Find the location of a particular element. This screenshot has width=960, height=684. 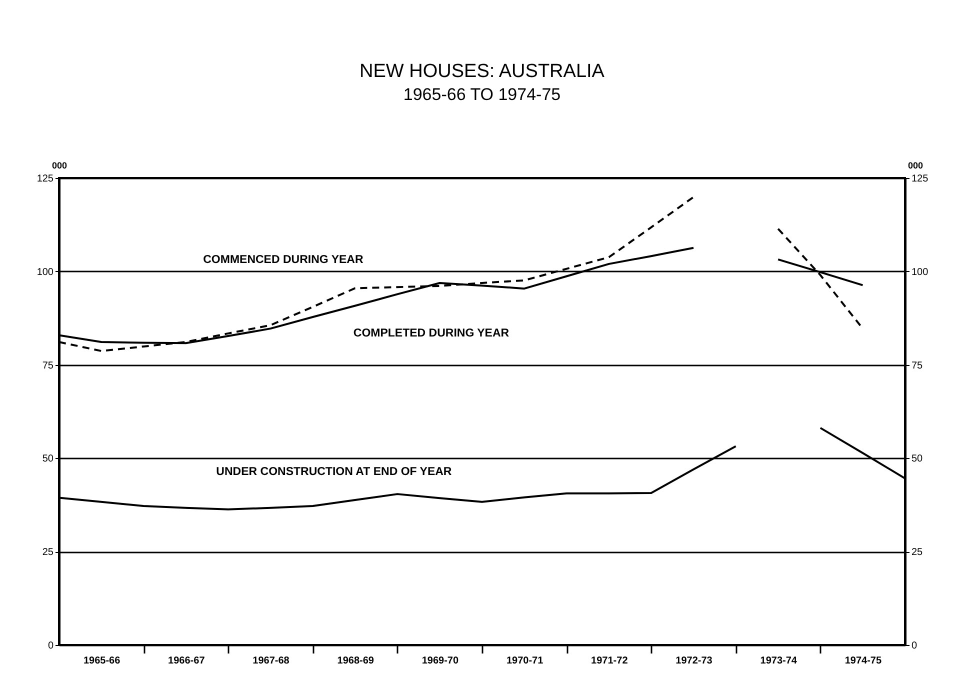

y2-tick-label: 100 is located at coordinates (920, 272).